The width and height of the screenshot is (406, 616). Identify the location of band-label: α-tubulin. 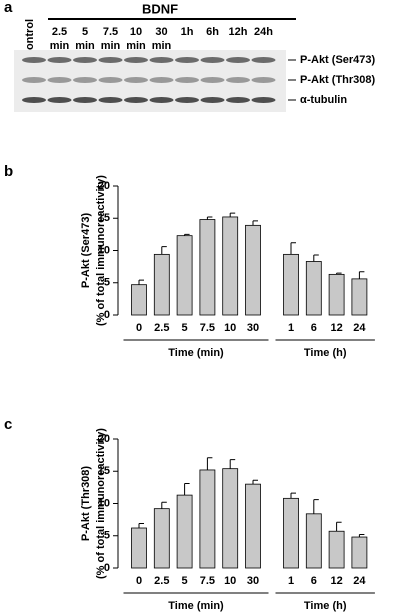
(323, 100).